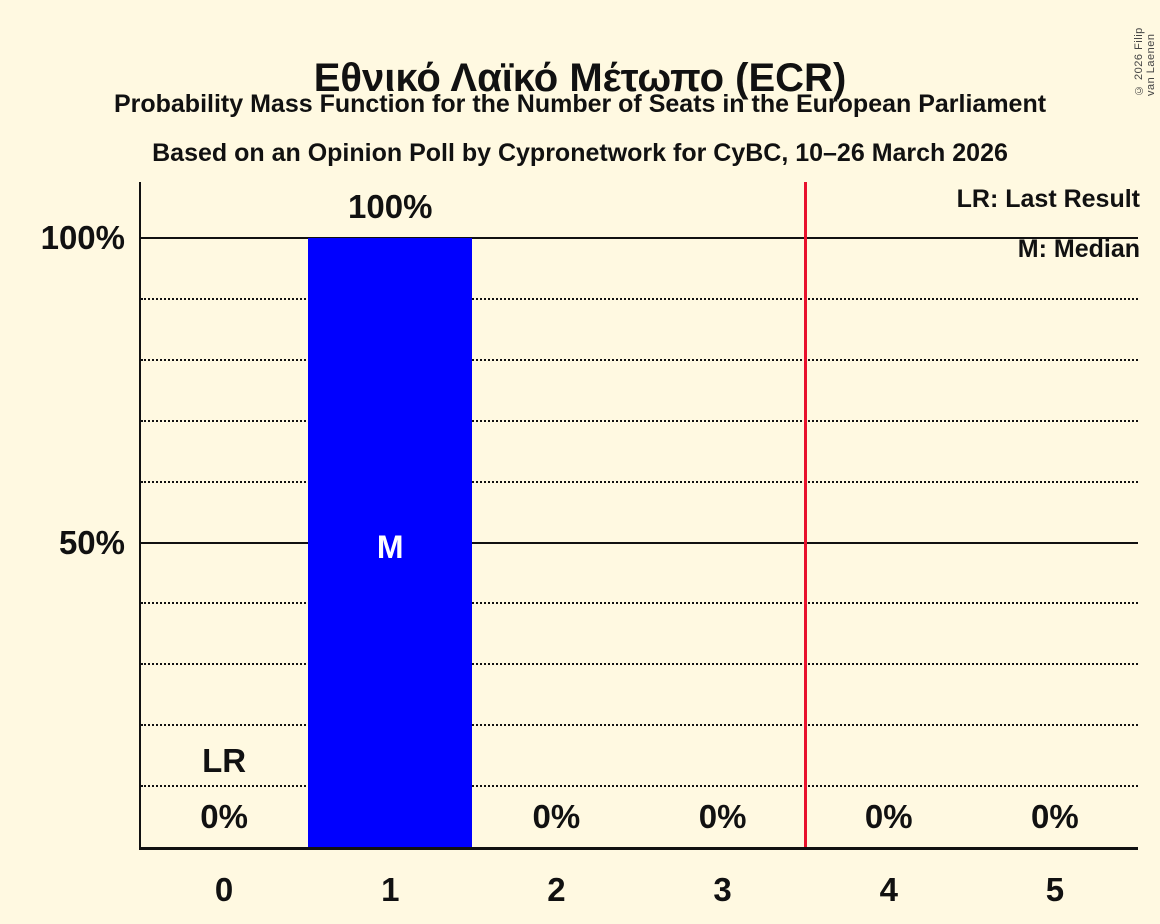 The width and height of the screenshot is (1160, 924). I want to click on value-label-seats-5: 0%, so click(1055, 816).